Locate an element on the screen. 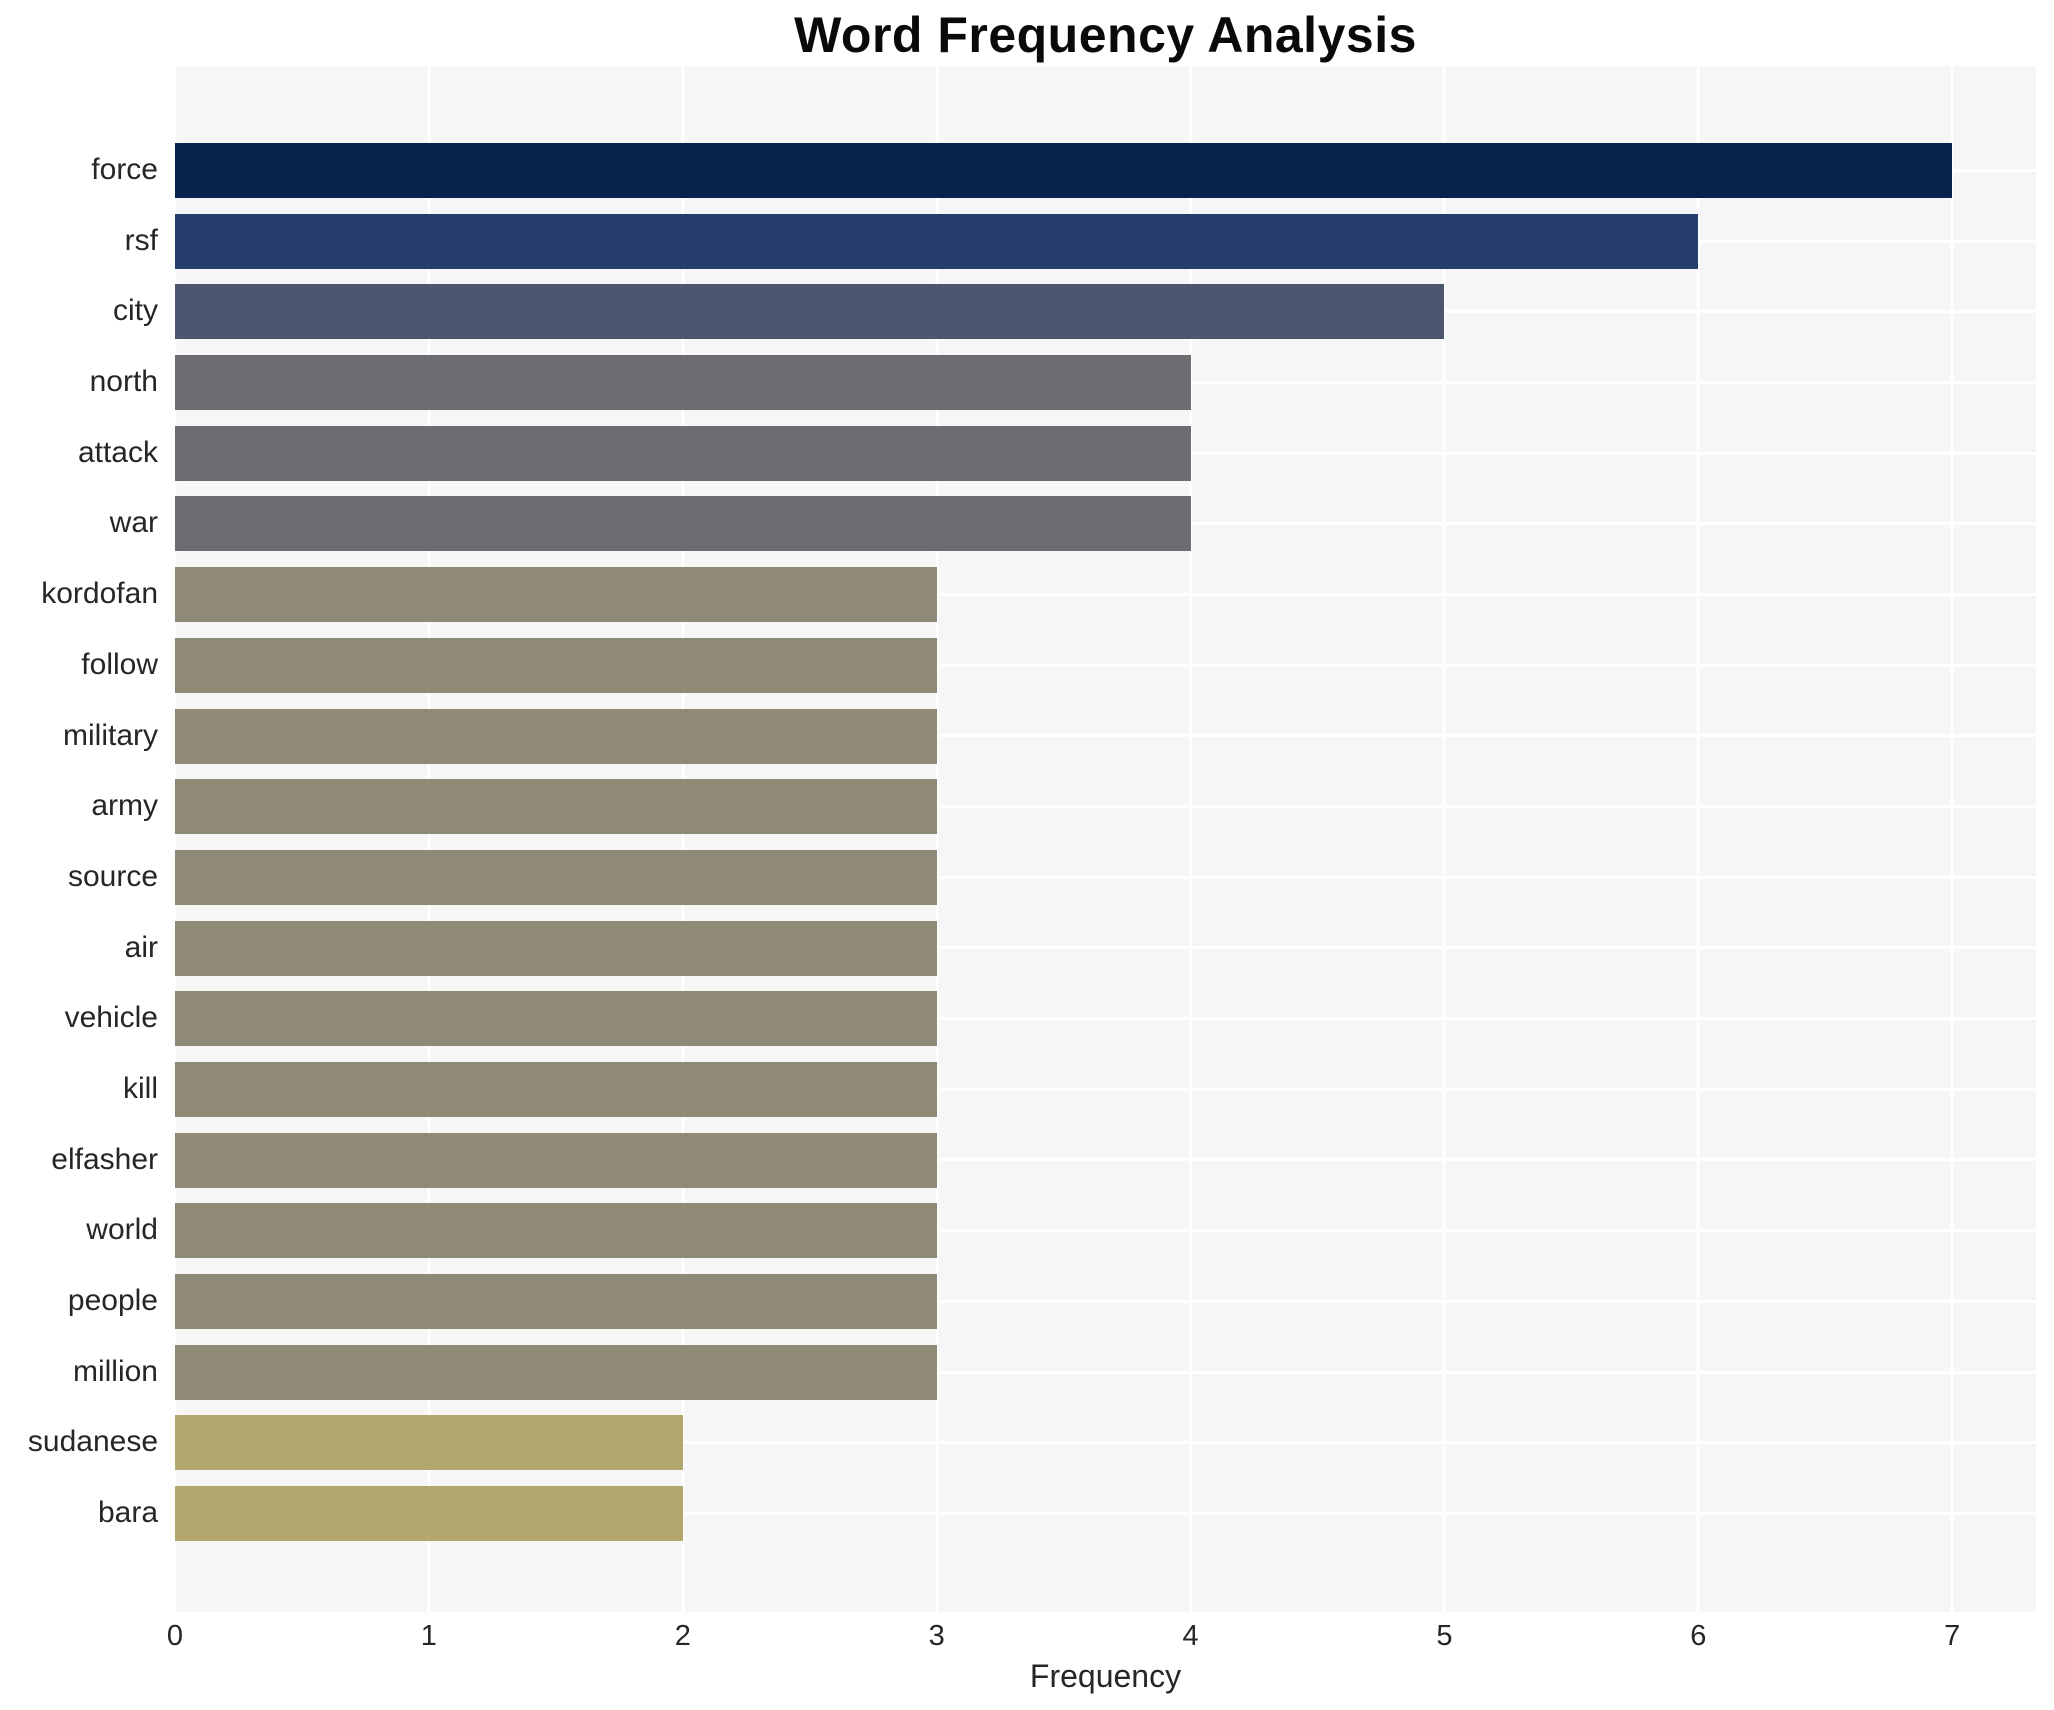  category-label: city is located at coordinates (135, 311).